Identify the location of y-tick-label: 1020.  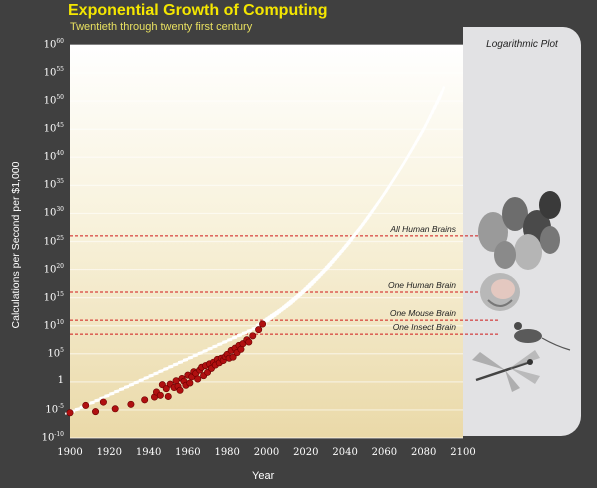
(53, 268).